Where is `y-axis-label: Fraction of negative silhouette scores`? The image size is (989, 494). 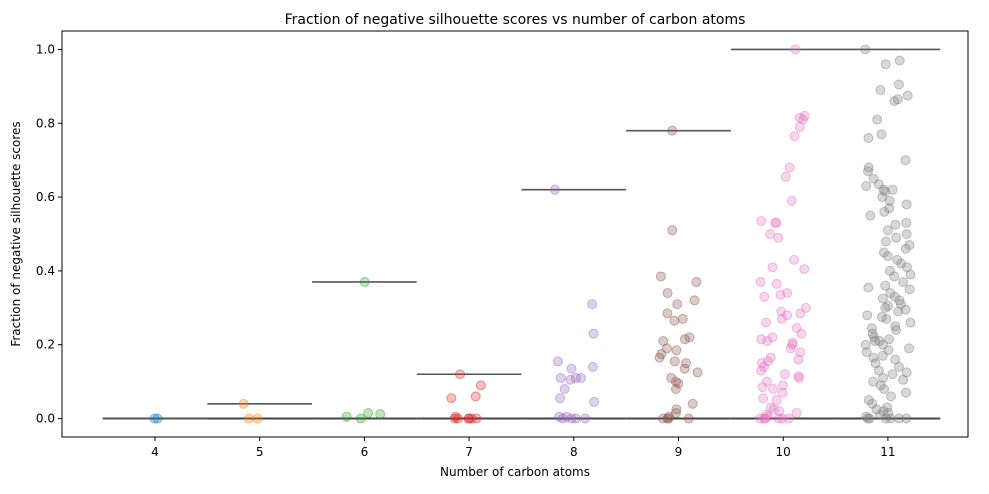
y-axis-label: Fraction of negative silhouette scores is located at coordinates (16, 233).